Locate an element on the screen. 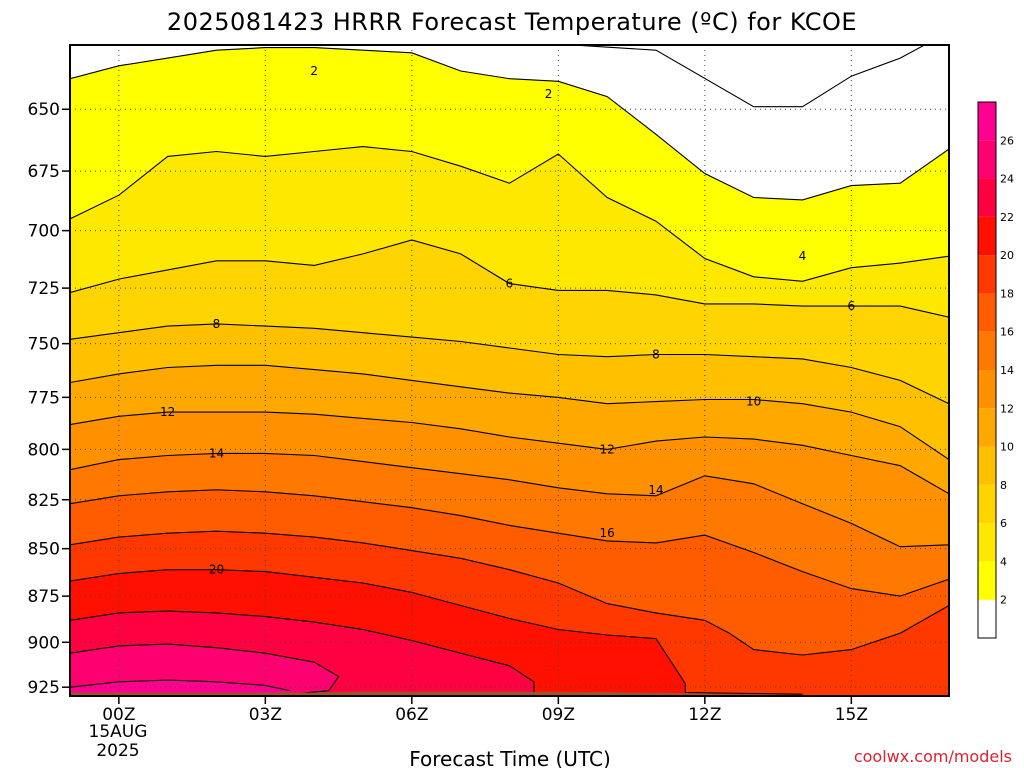 The image size is (1024, 768). contour-label-5: 8 is located at coordinates (217, 324).